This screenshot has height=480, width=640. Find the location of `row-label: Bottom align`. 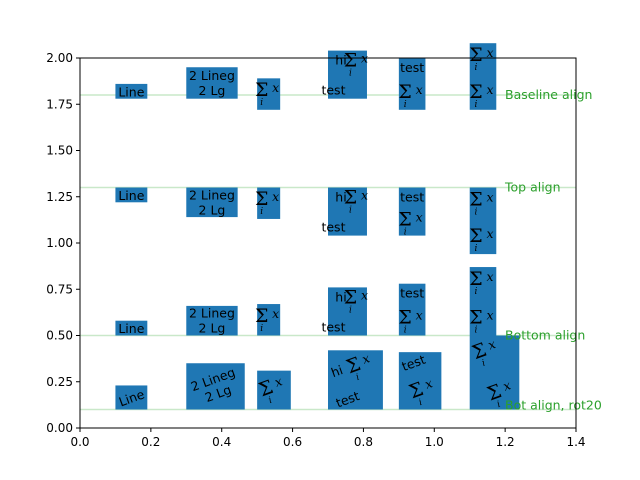

row-label: Bottom align is located at coordinates (545, 335).